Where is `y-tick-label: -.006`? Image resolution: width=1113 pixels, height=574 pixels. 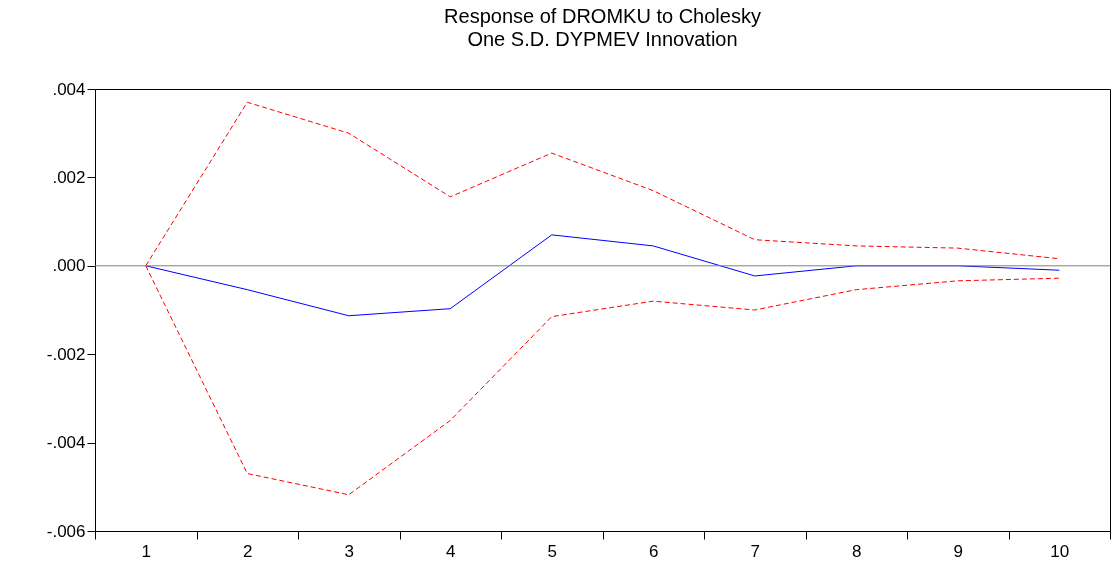
y-tick-label: -.006 is located at coordinates (66, 531).